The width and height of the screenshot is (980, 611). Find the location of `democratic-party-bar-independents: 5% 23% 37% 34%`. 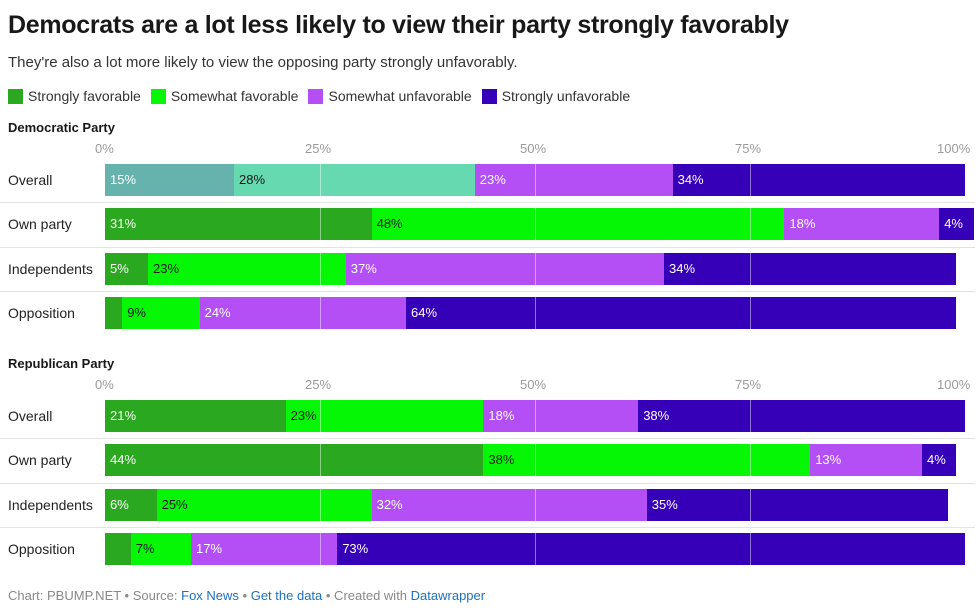

democratic-party-bar-independents: 5% 23% 37% 34% is located at coordinates (540, 268).